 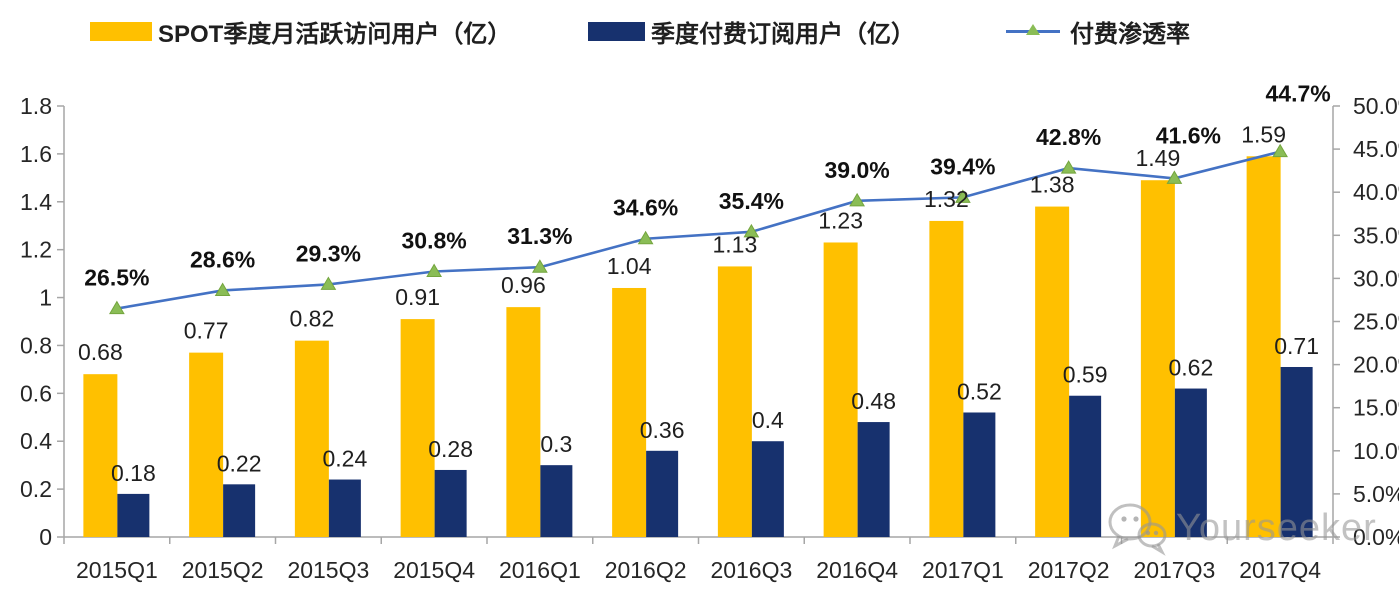 What do you see at coordinates (36, 106) in the screenshot?
I see `svg-text: 1.8` at bounding box center [36, 106].